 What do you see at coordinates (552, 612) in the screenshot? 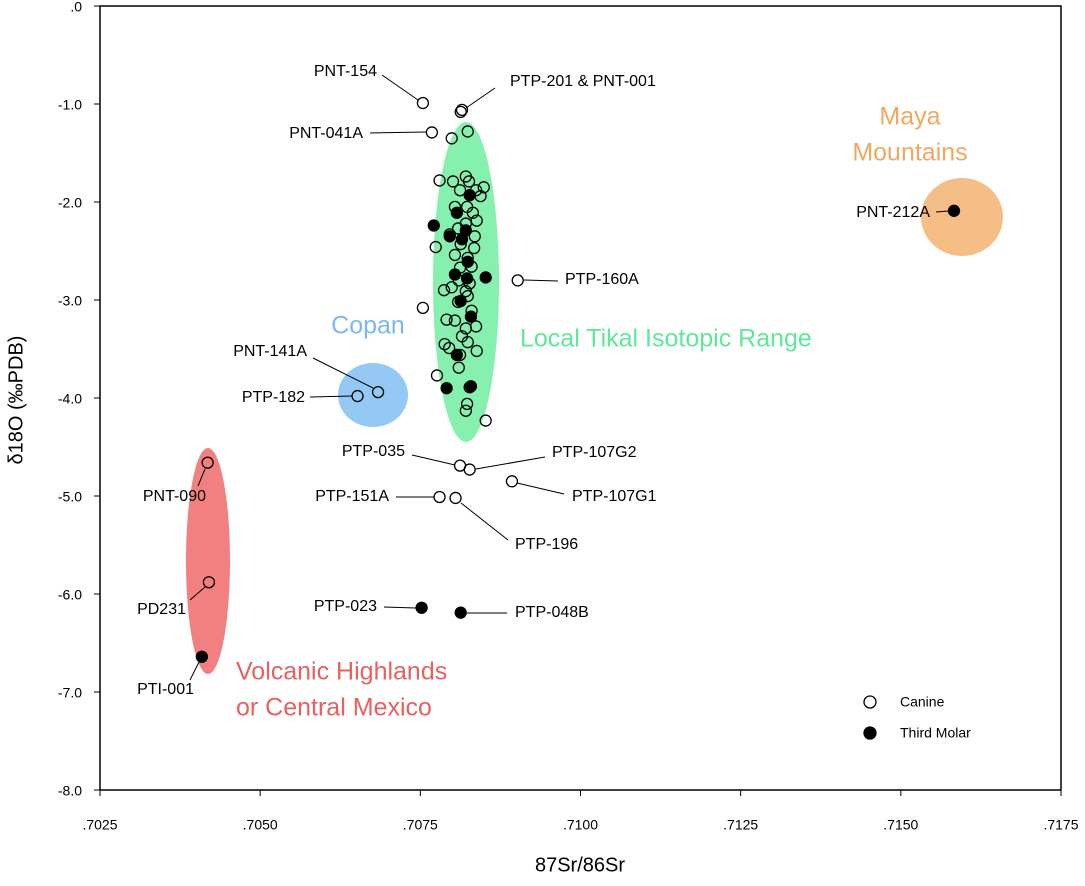
I see `point-label: PTP-048B` at bounding box center [552, 612].